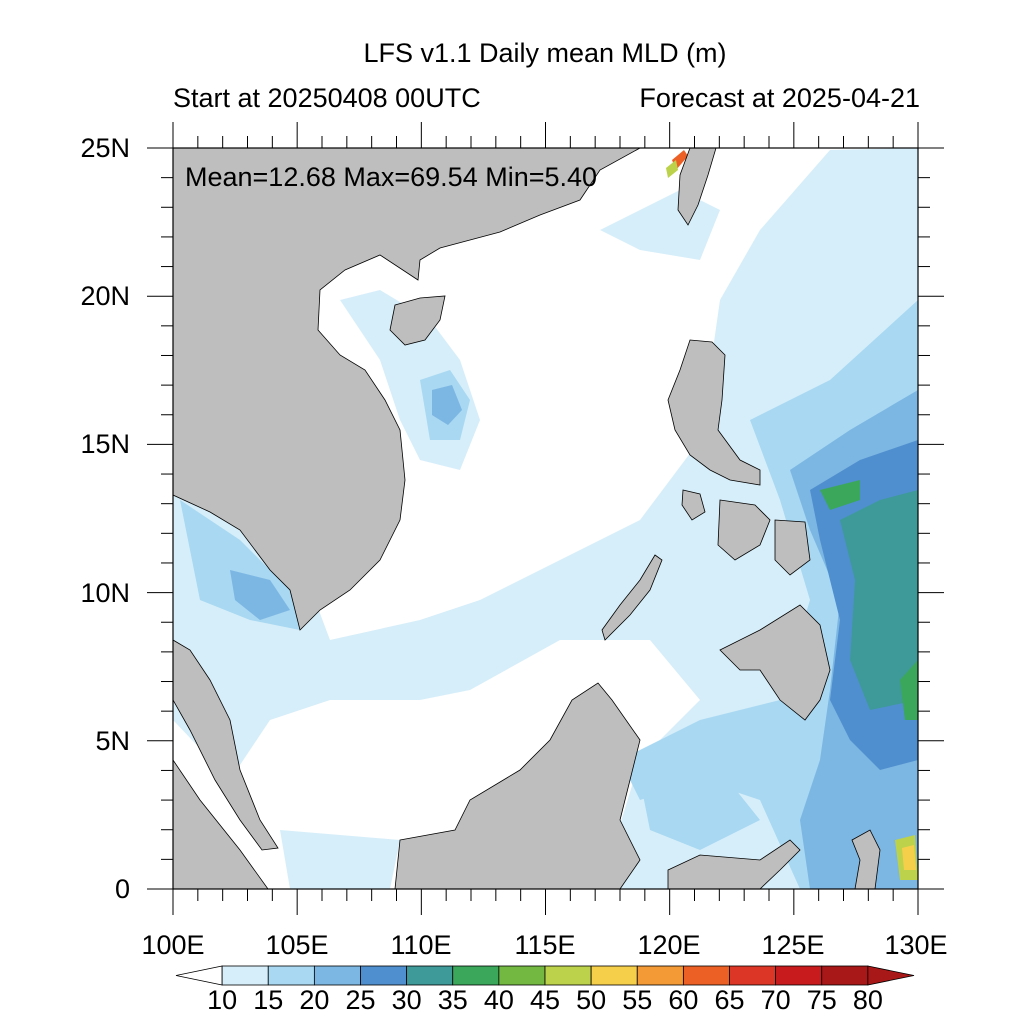 The height and width of the screenshot is (1024, 1024). Describe the element at coordinates (314, 1000) in the screenshot. I see `colorbar-label: 20` at that location.